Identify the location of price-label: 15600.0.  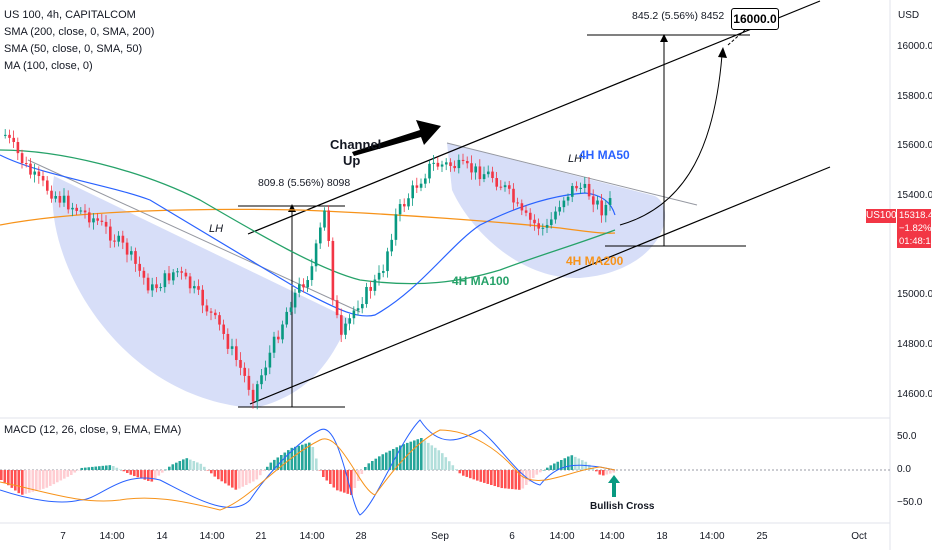
(914, 145).